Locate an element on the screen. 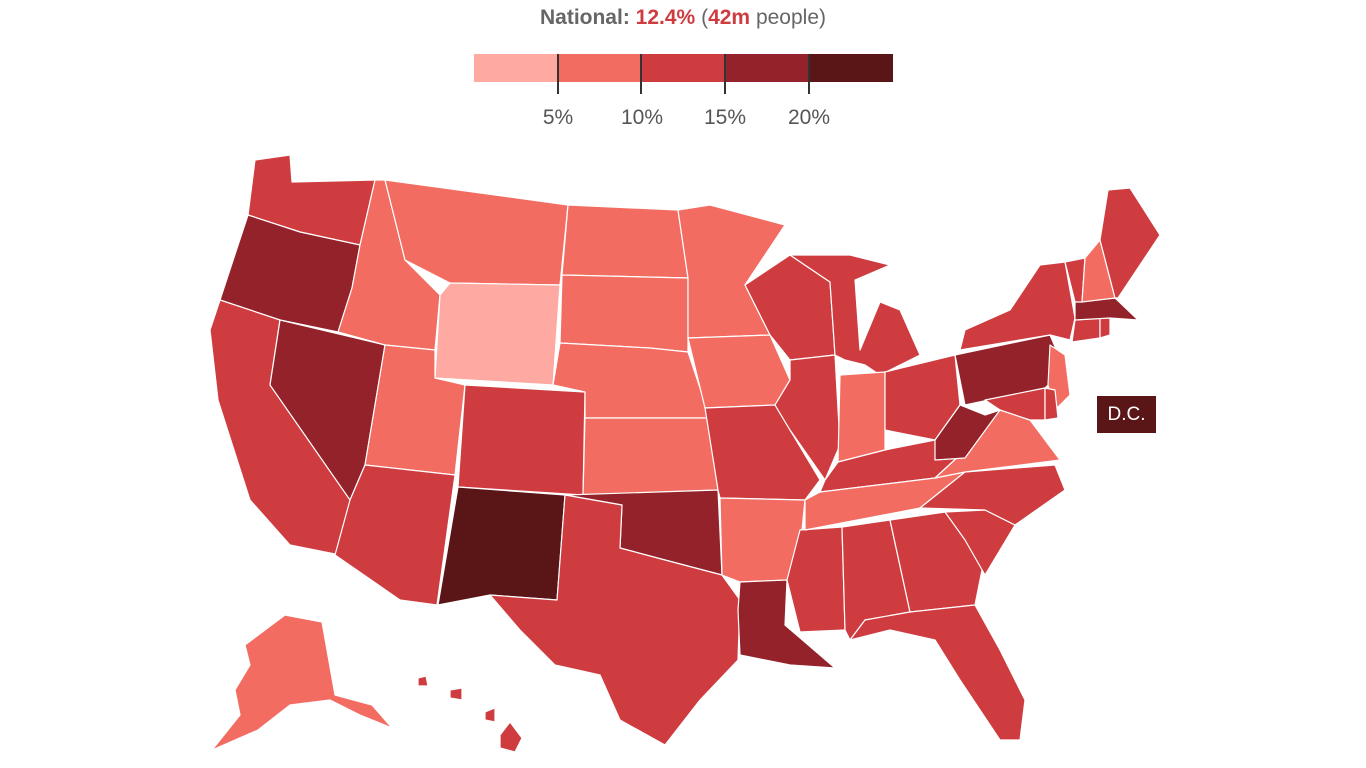 The height and width of the screenshot is (768, 1366). state-iowa is located at coordinates (739, 371).